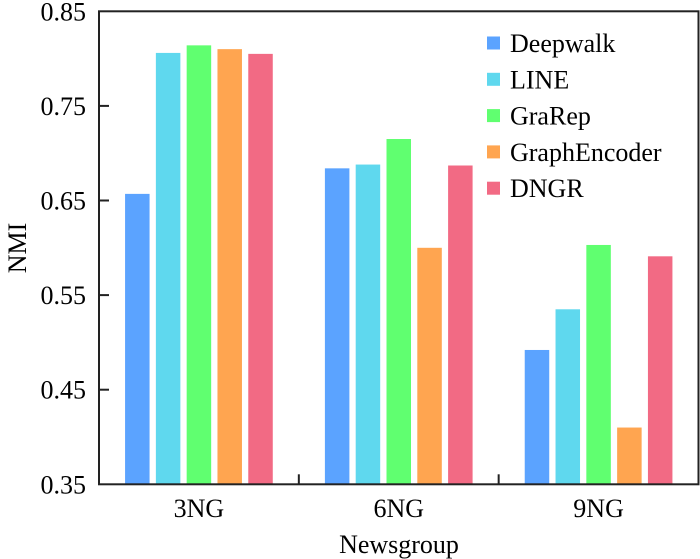  What do you see at coordinates (568, 397) in the screenshot?
I see `bar-line-9ng` at bounding box center [568, 397].